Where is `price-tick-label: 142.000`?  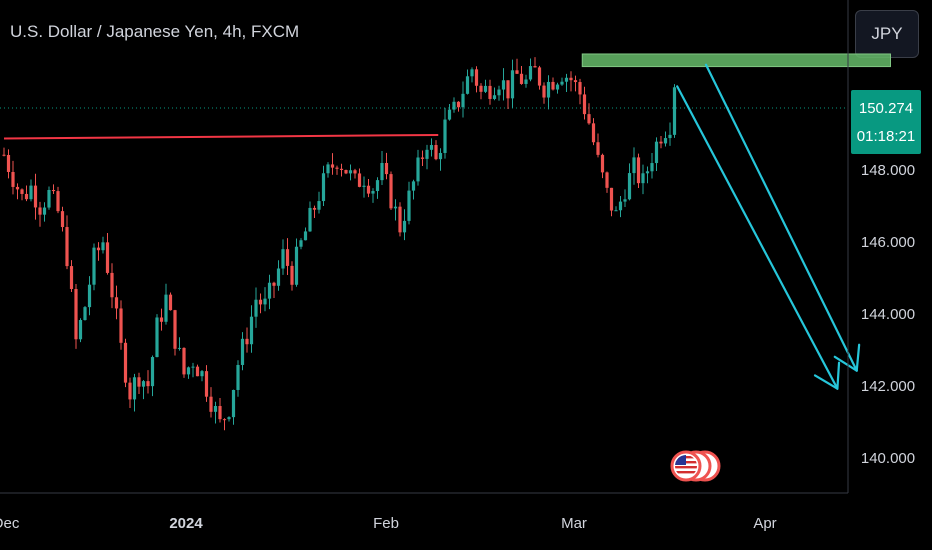 price-tick-label: 142.000 is located at coordinates (888, 386).